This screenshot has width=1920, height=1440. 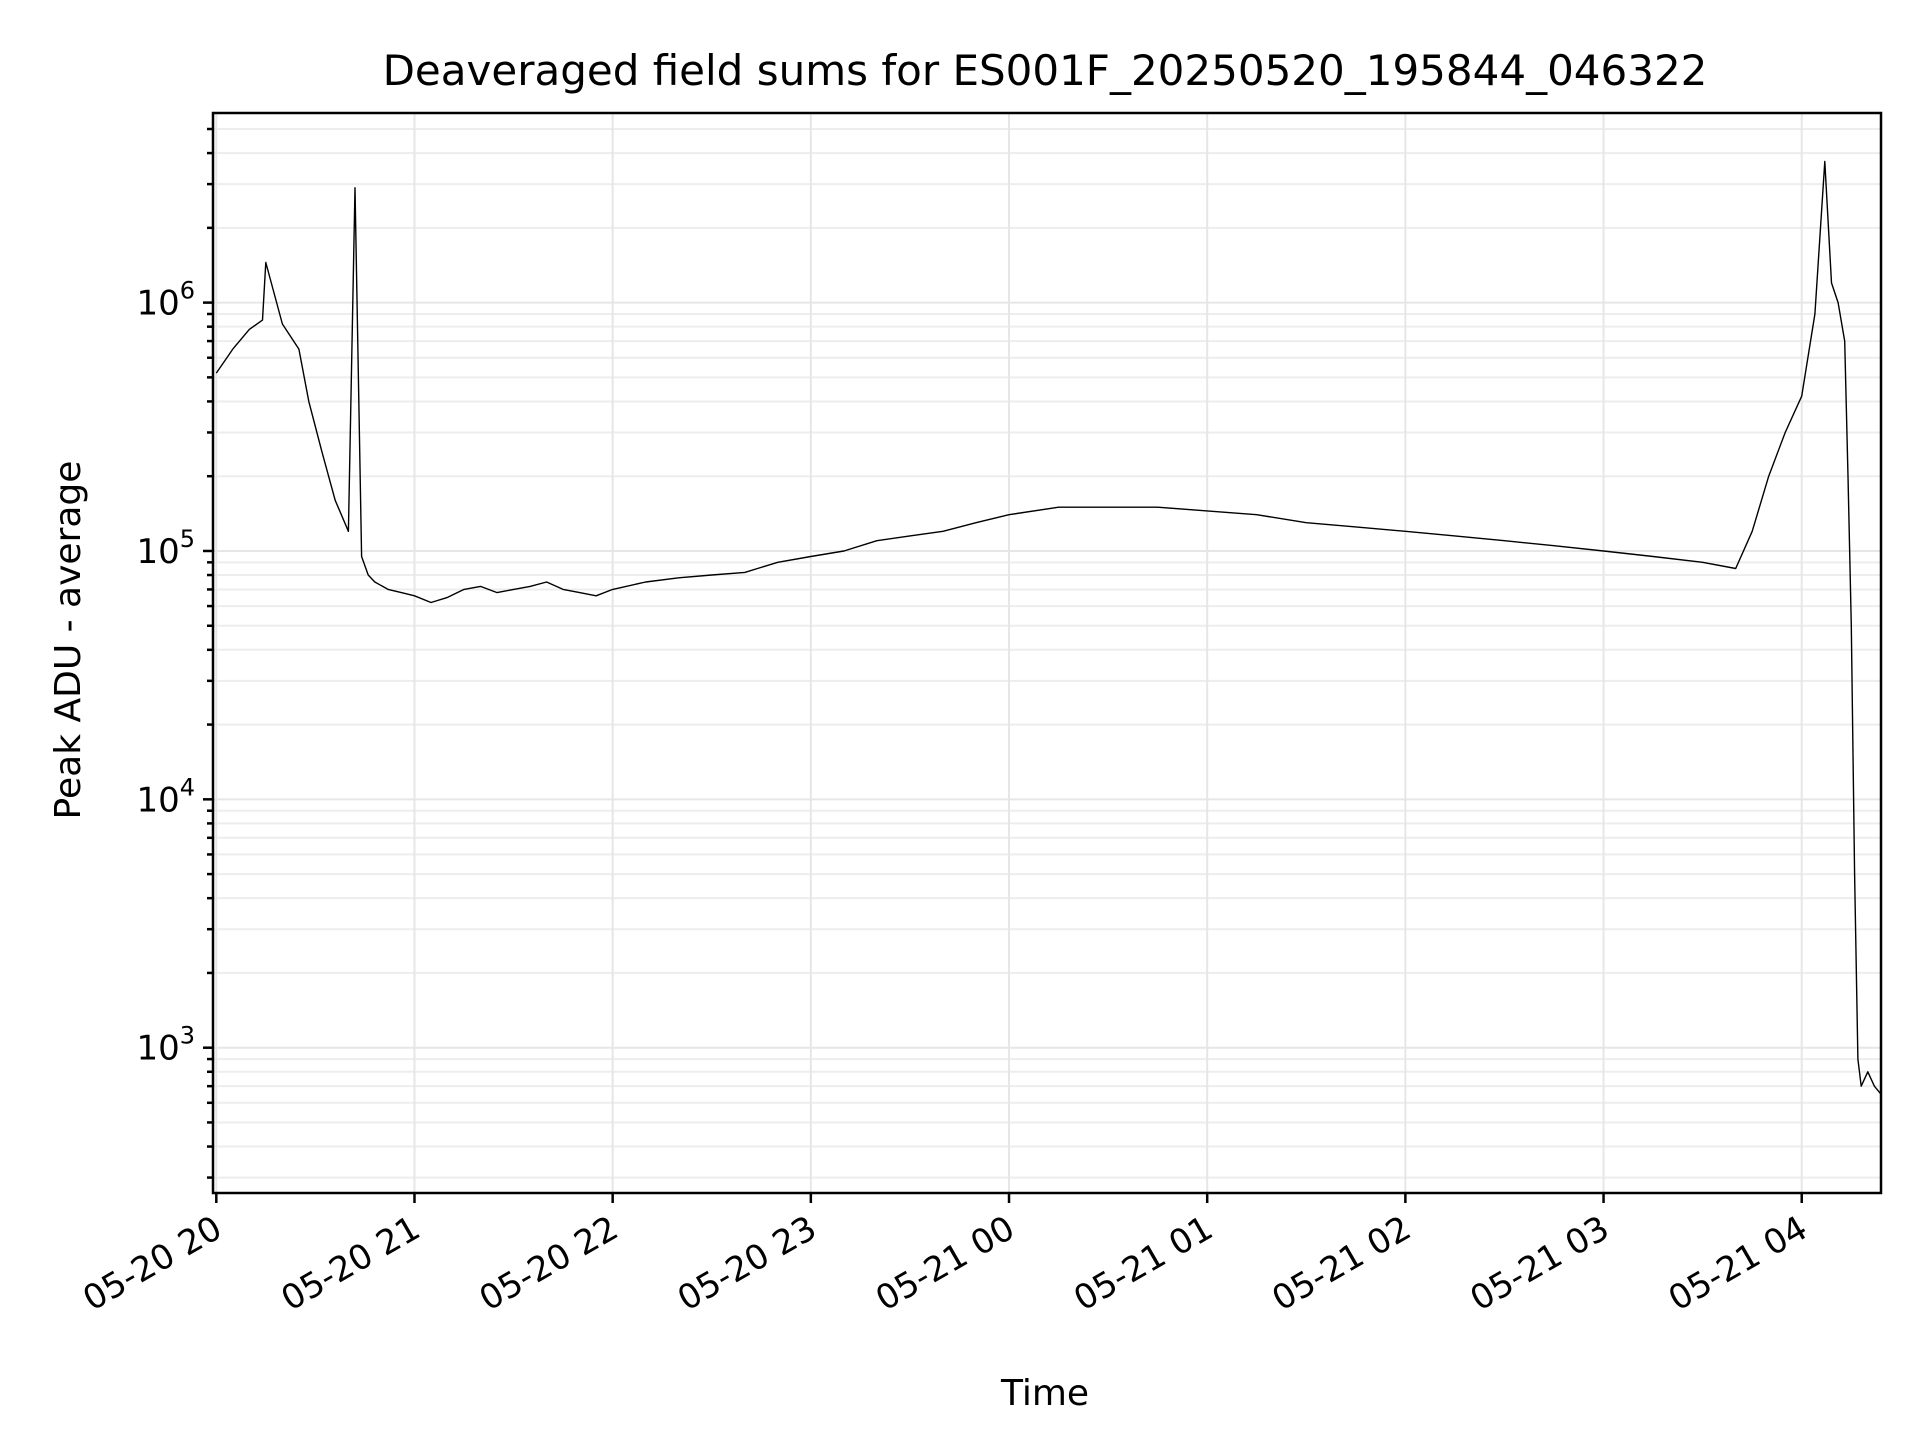 I want to click on x-tick-label: 05-20 20, so click(x=152, y=1263).